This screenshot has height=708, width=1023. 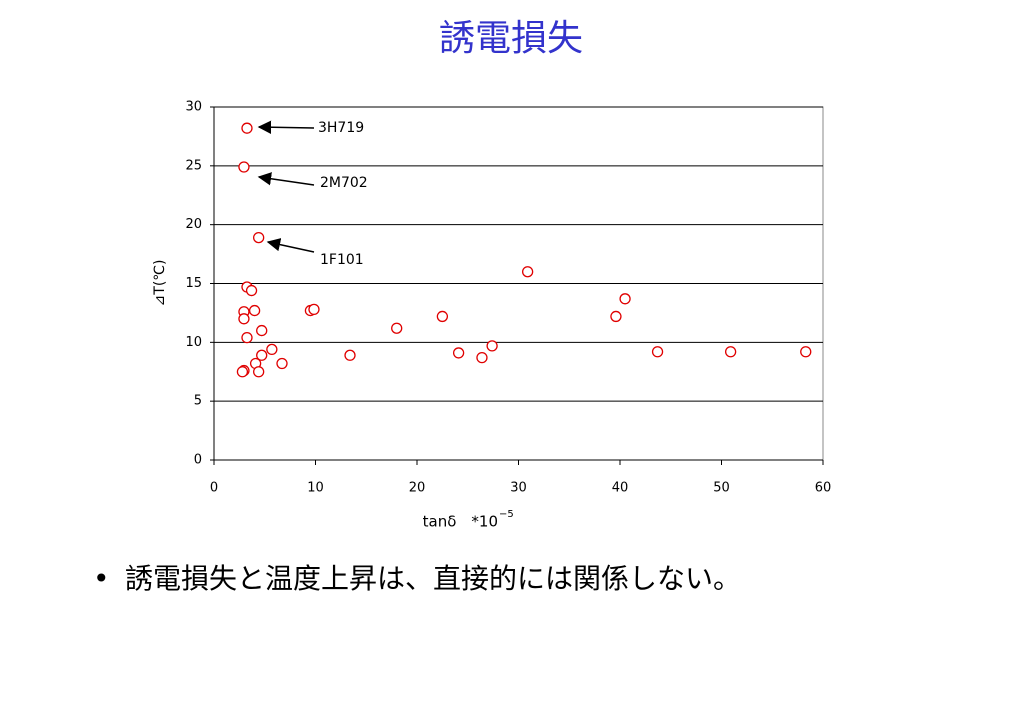 I want to click on x-tick-label: 30, so click(x=518, y=488).